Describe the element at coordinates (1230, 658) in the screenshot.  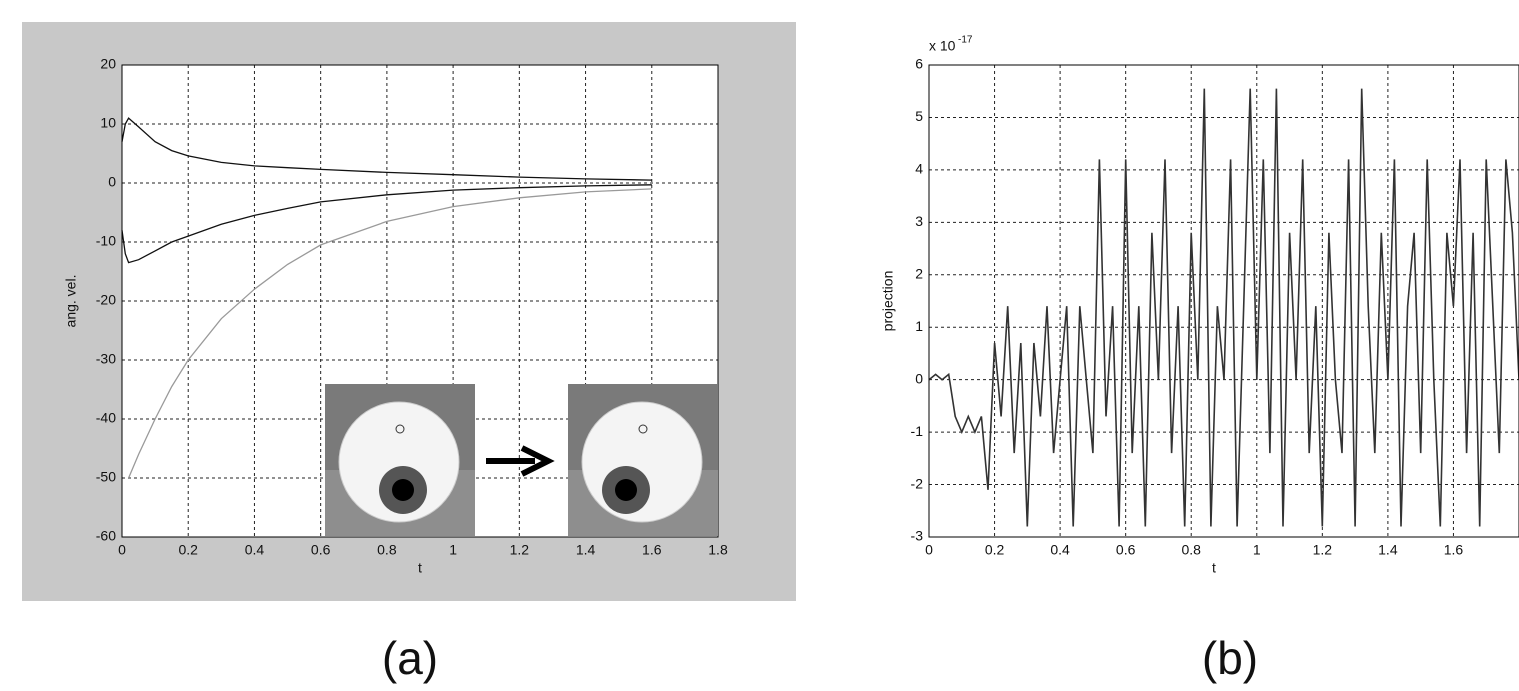
I see `caption: (b)` at that location.